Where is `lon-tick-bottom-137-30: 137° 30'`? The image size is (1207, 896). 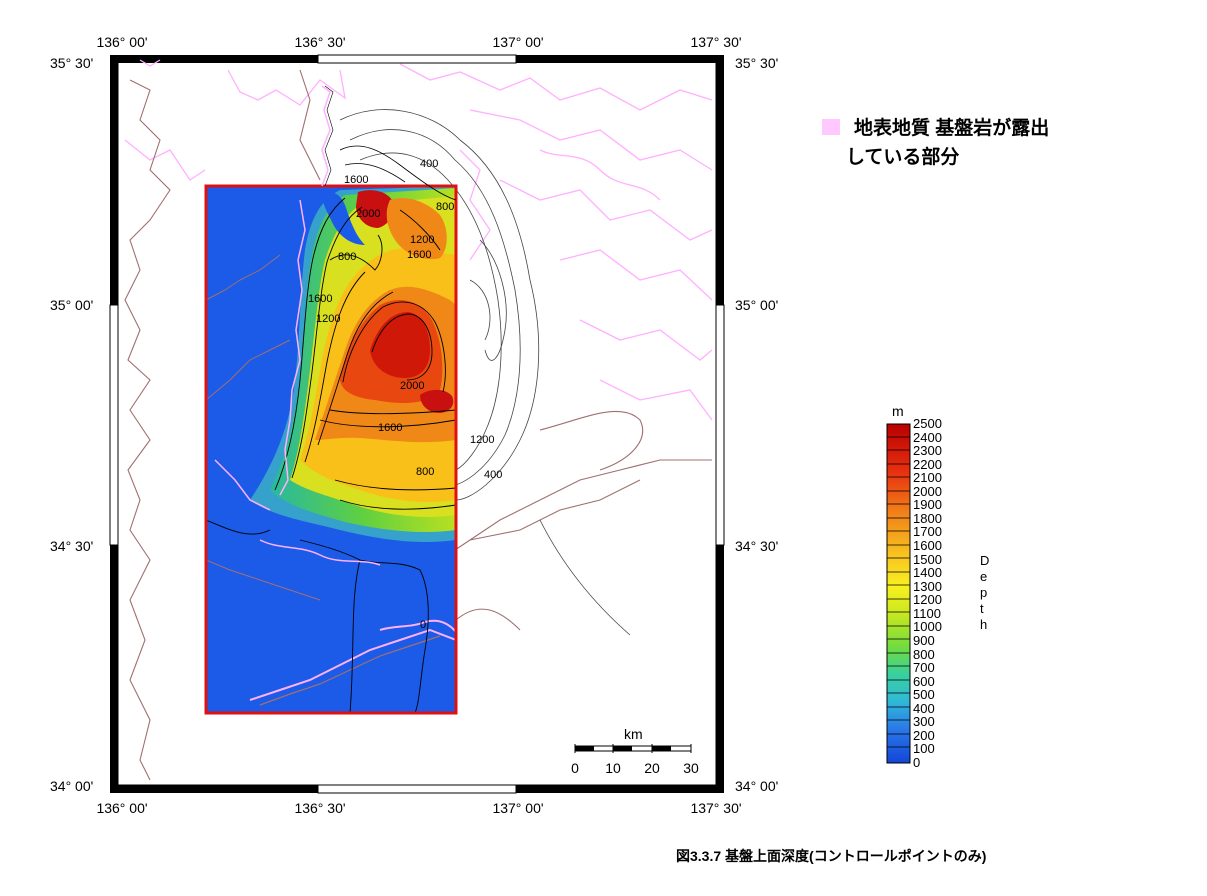
lon-tick-bottom-137-30: 137° 30' is located at coordinates (716, 808).